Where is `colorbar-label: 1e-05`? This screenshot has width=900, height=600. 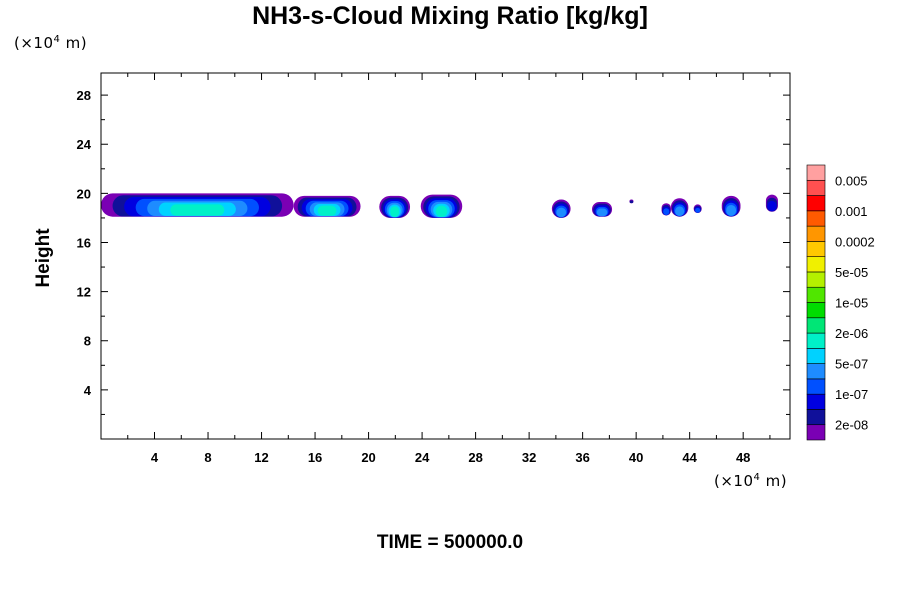
colorbar-label: 1e-05 is located at coordinates (851, 303).